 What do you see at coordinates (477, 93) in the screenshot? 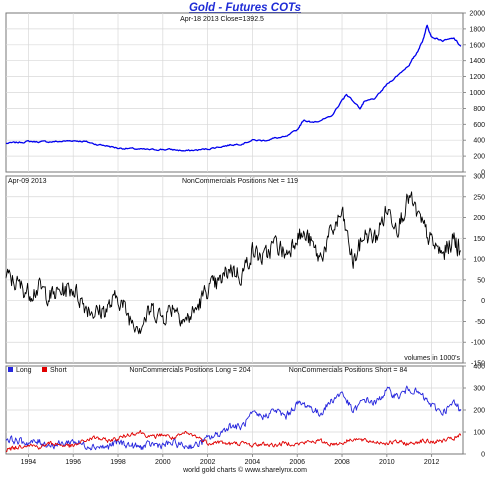
I see `y-tick-label: 1000` at bounding box center [477, 93].